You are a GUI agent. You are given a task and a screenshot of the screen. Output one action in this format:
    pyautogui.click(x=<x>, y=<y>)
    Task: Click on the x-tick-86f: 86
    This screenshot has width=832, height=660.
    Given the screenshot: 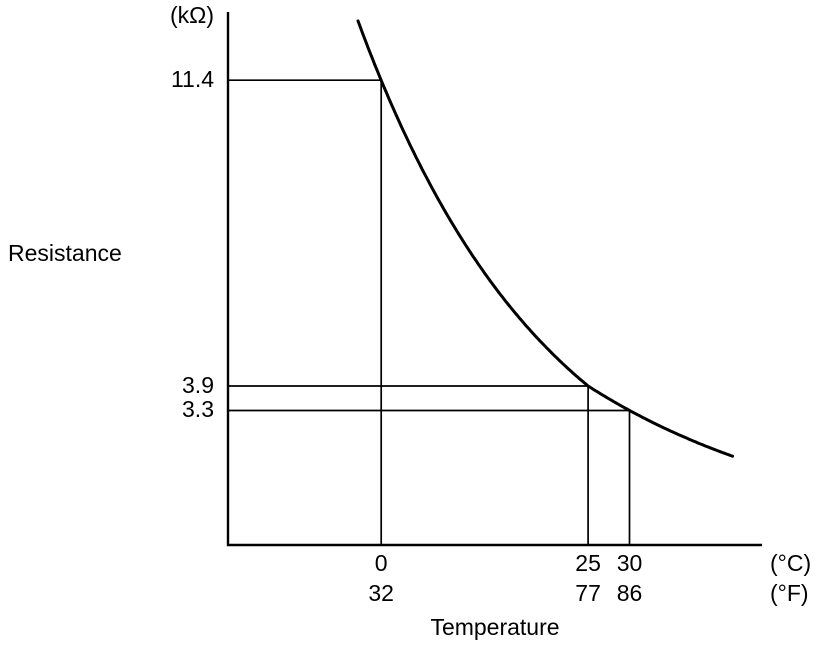 What is the action you would take?
    pyautogui.click(x=629, y=593)
    